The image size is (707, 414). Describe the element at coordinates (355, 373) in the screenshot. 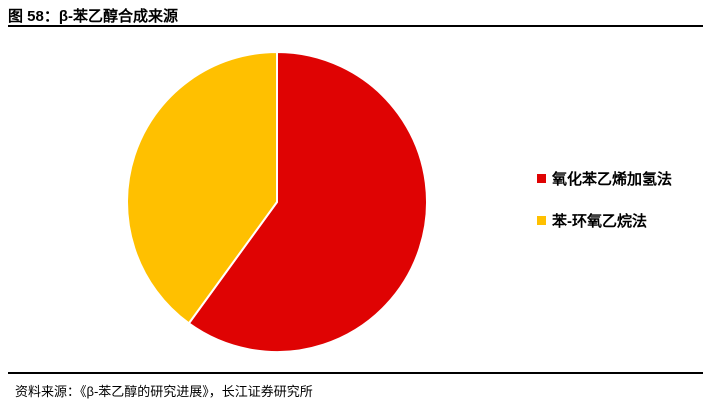

I see `footer-rule` at that location.